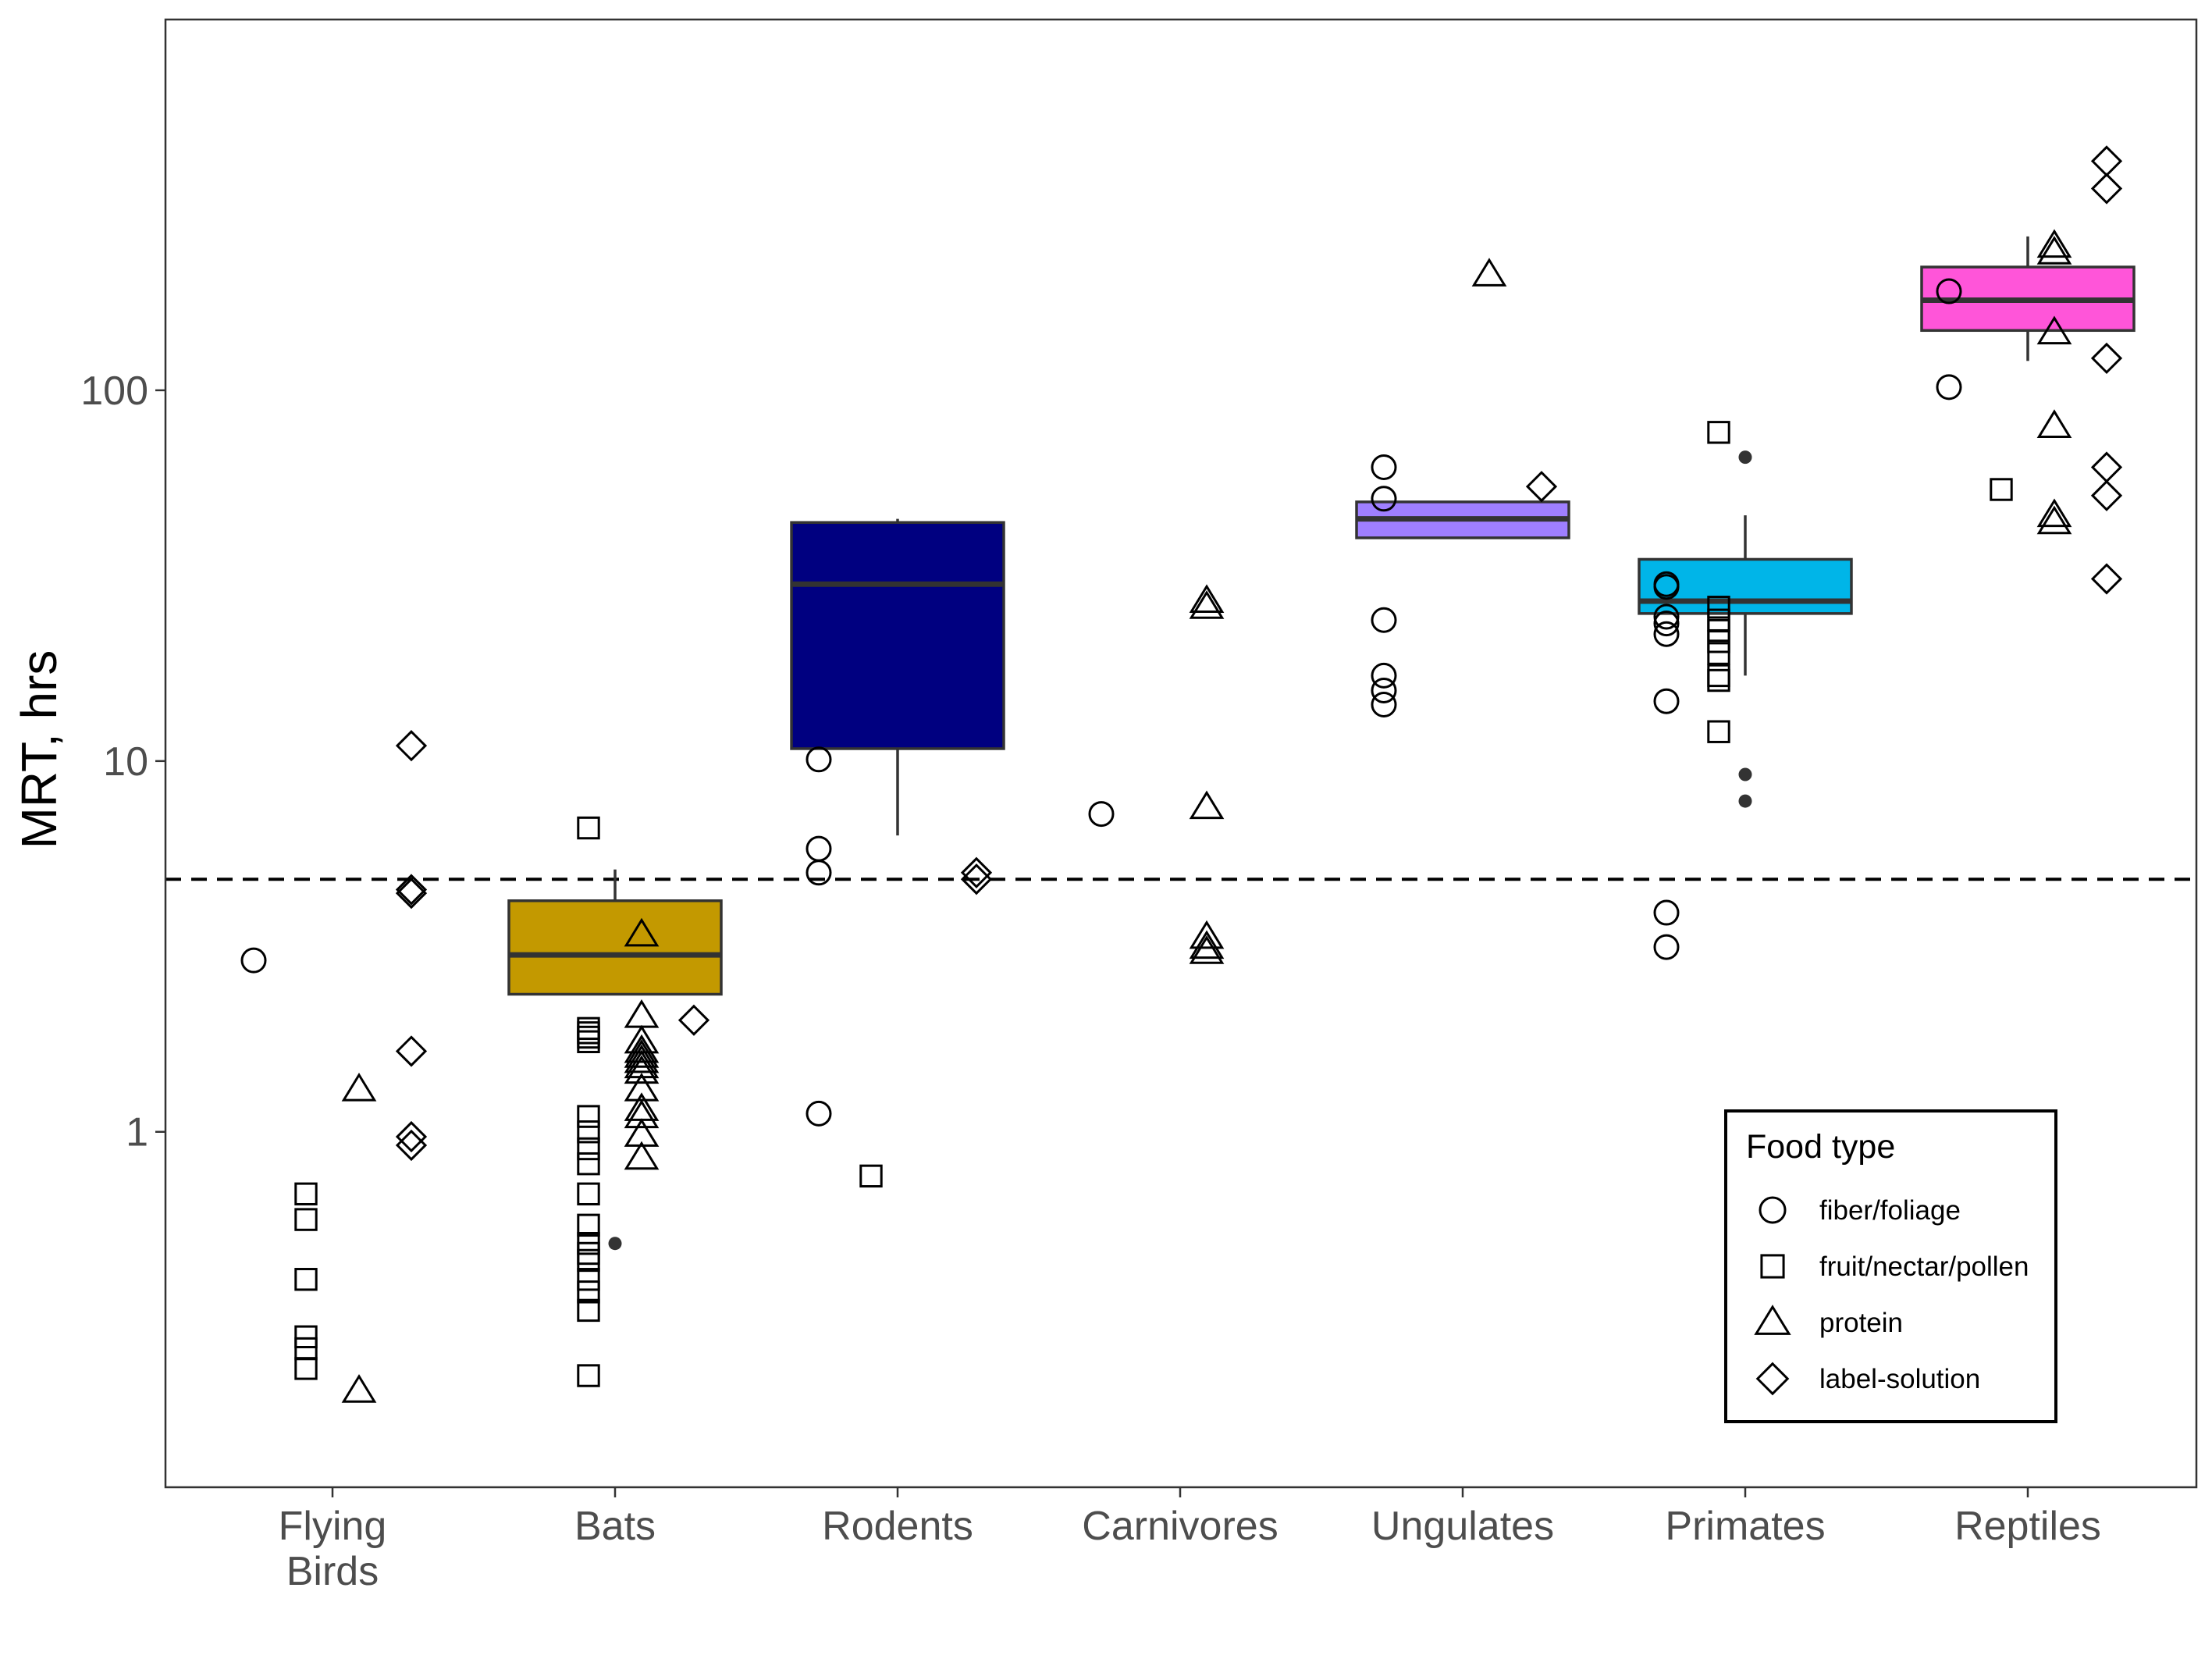 The width and height of the screenshot is (2212, 1659). What do you see at coordinates (1773, 1210) in the screenshot?
I see `legend-key-fiber` at bounding box center [1773, 1210].